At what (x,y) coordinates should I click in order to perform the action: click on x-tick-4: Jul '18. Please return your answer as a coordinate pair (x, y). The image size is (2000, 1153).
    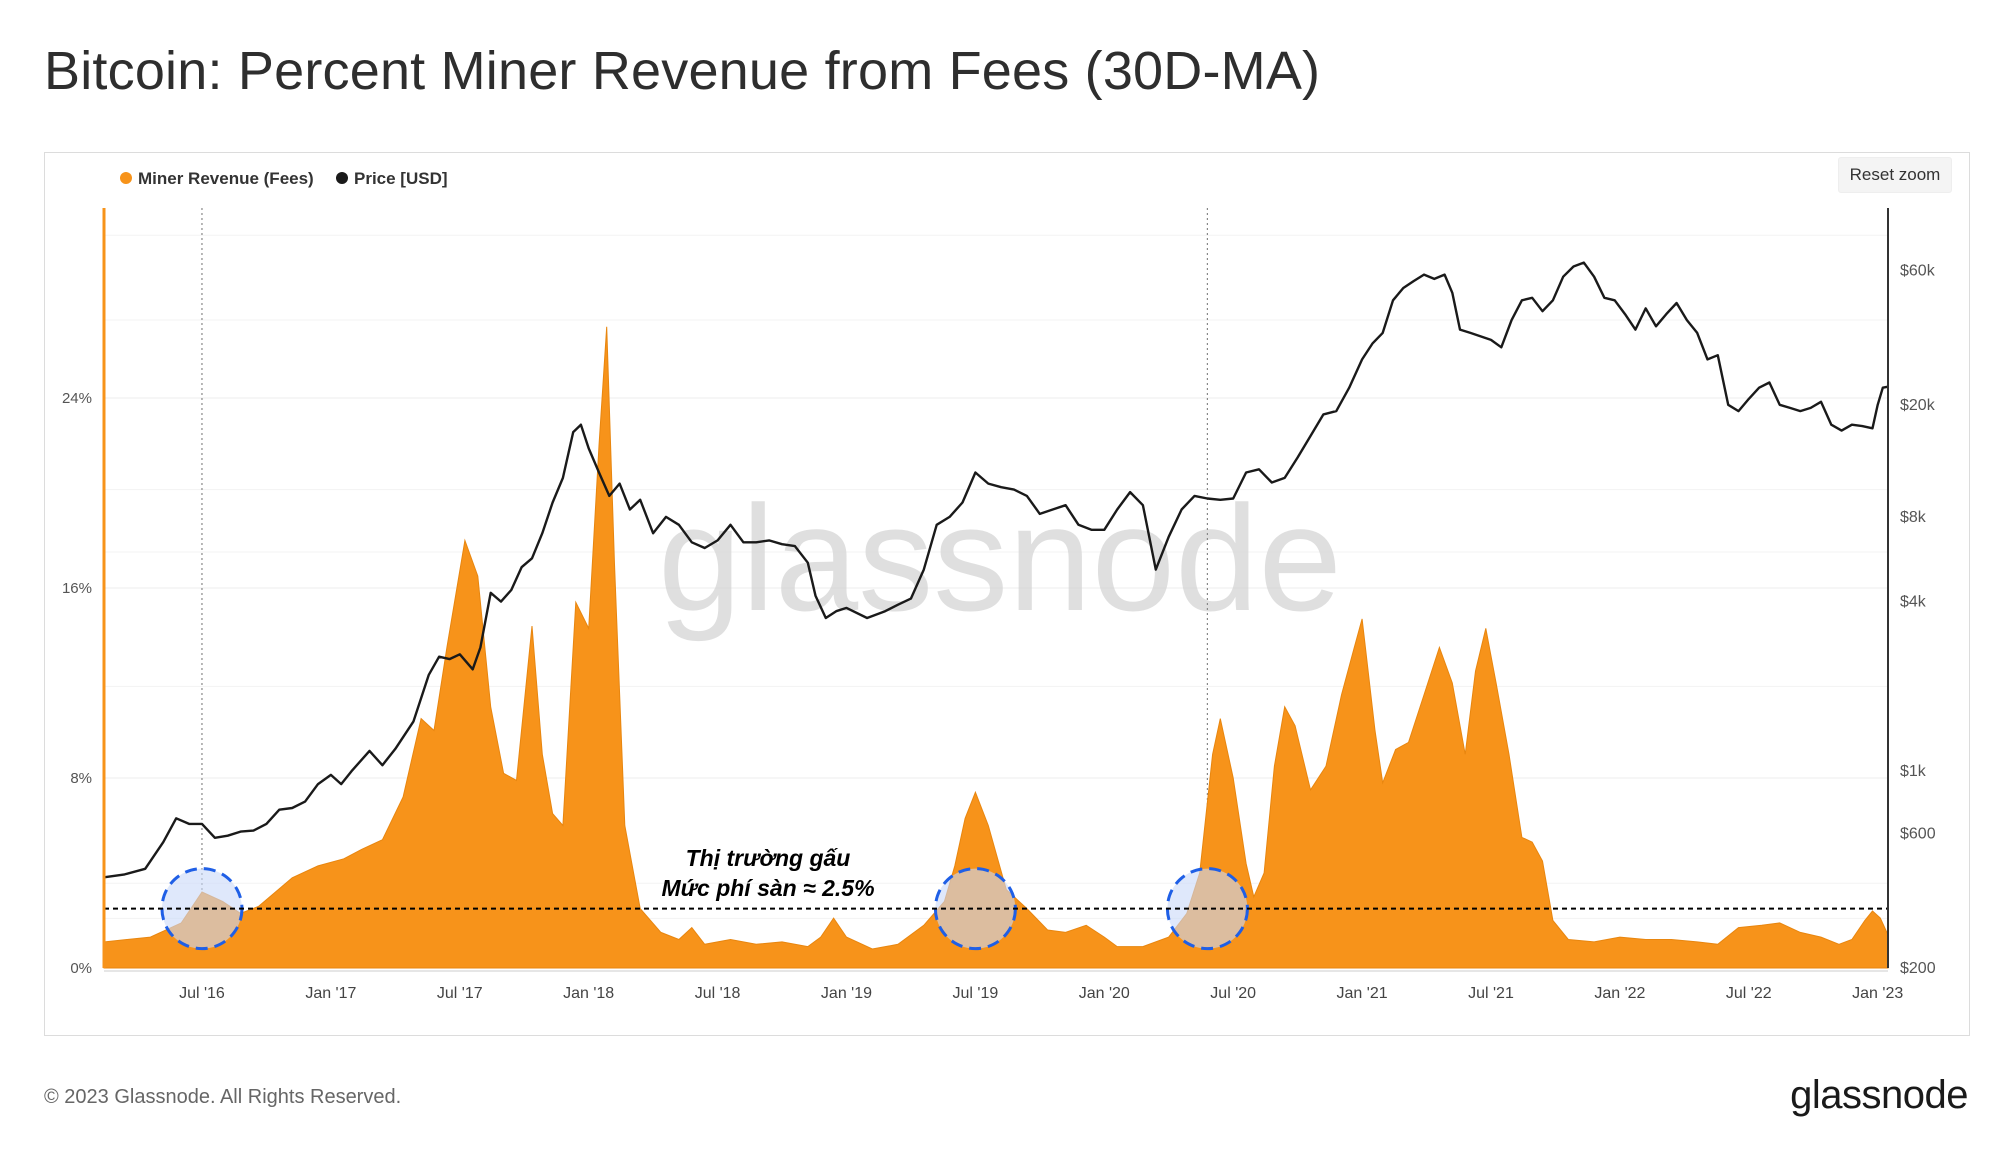
    Looking at the image, I should click on (718, 993).